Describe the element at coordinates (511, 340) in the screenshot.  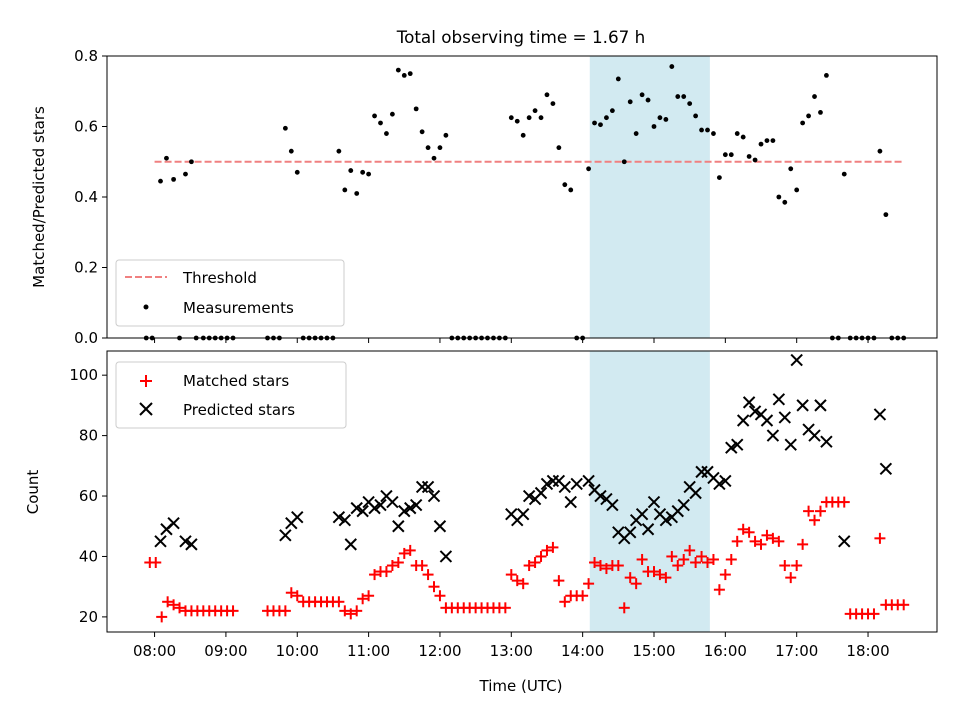
I see `top-x-axis-ticks` at that location.